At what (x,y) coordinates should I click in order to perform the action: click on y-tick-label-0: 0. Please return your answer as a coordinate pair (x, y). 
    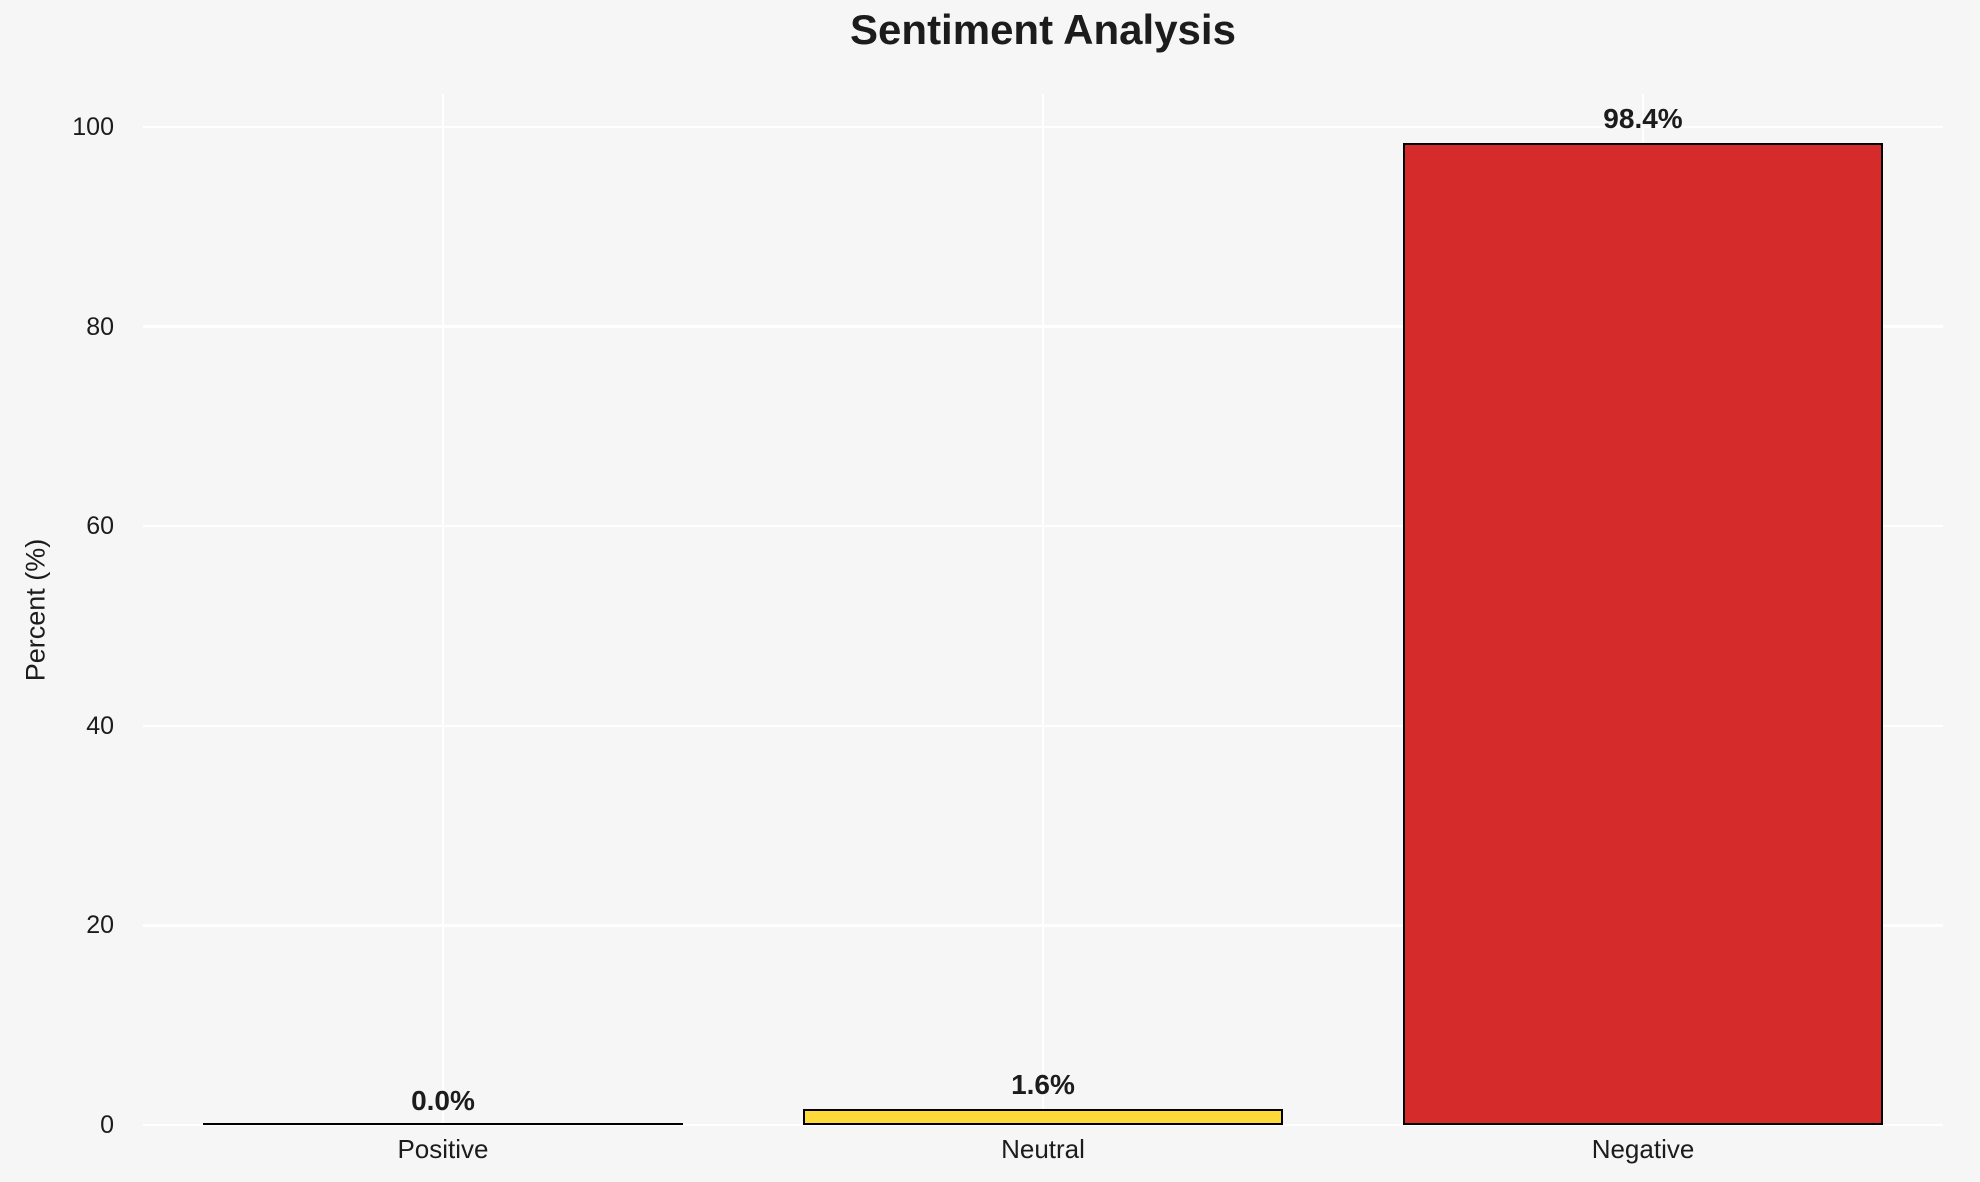
    Looking at the image, I should click on (107, 1125).